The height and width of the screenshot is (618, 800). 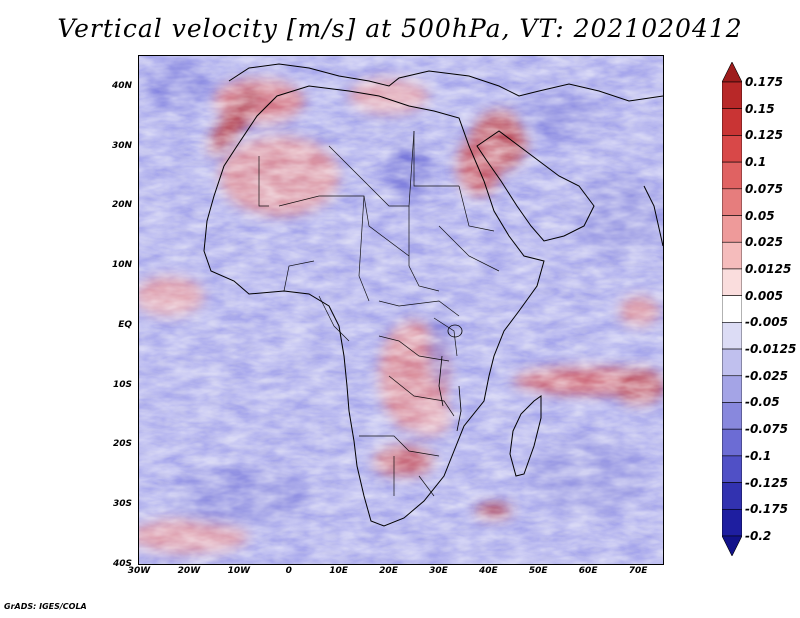 I want to click on x-tick-label: 60E, so click(x=588, y=571).